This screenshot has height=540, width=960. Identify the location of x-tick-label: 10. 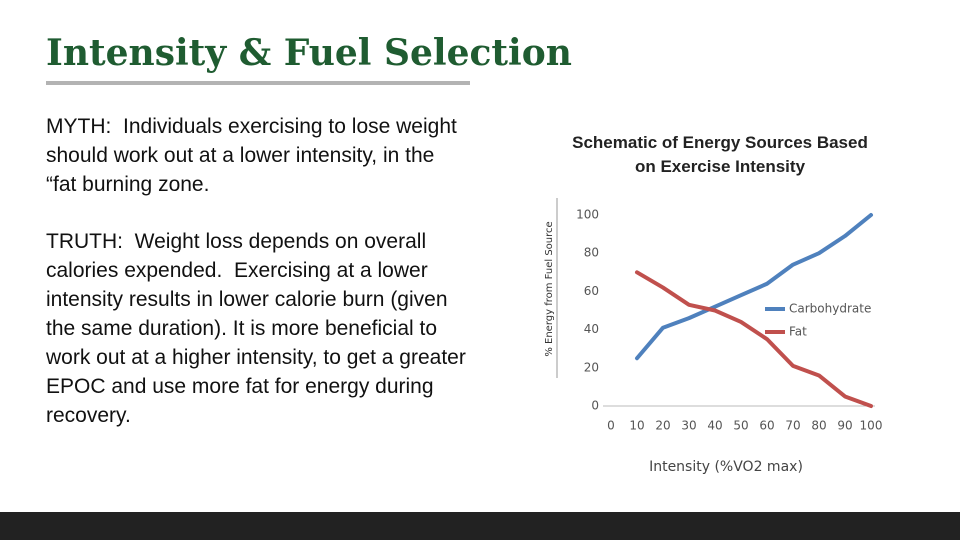
(636, 426).